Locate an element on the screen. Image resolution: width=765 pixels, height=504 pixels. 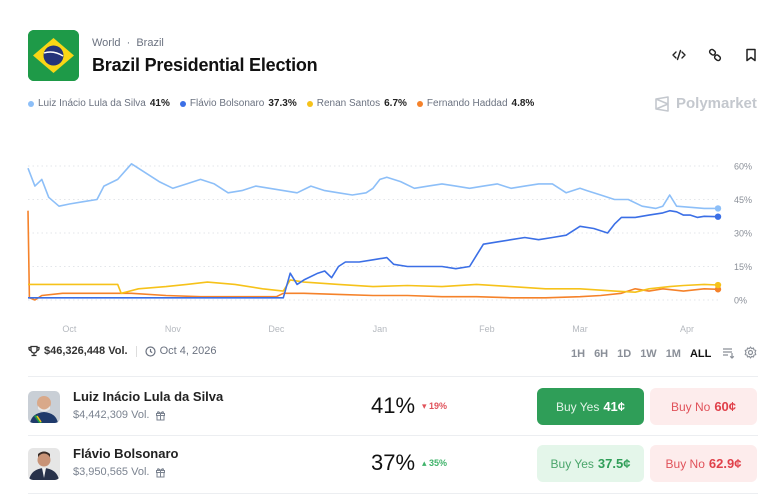
legend-item-haddad: Fernando Haddad 4.8% is located at coordinates (475, 103).